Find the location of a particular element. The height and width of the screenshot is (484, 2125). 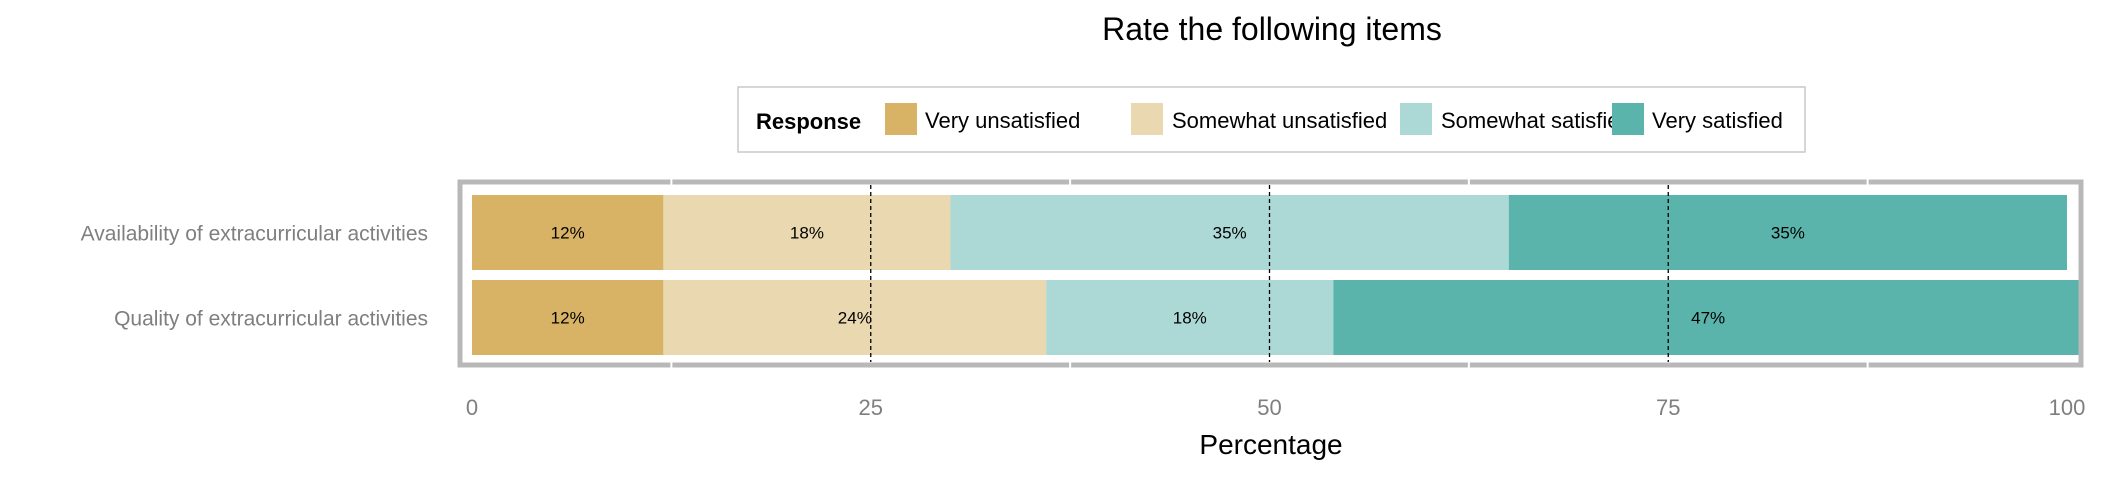

x-axis-label: Percentage is located at coordinates (1270, 444).